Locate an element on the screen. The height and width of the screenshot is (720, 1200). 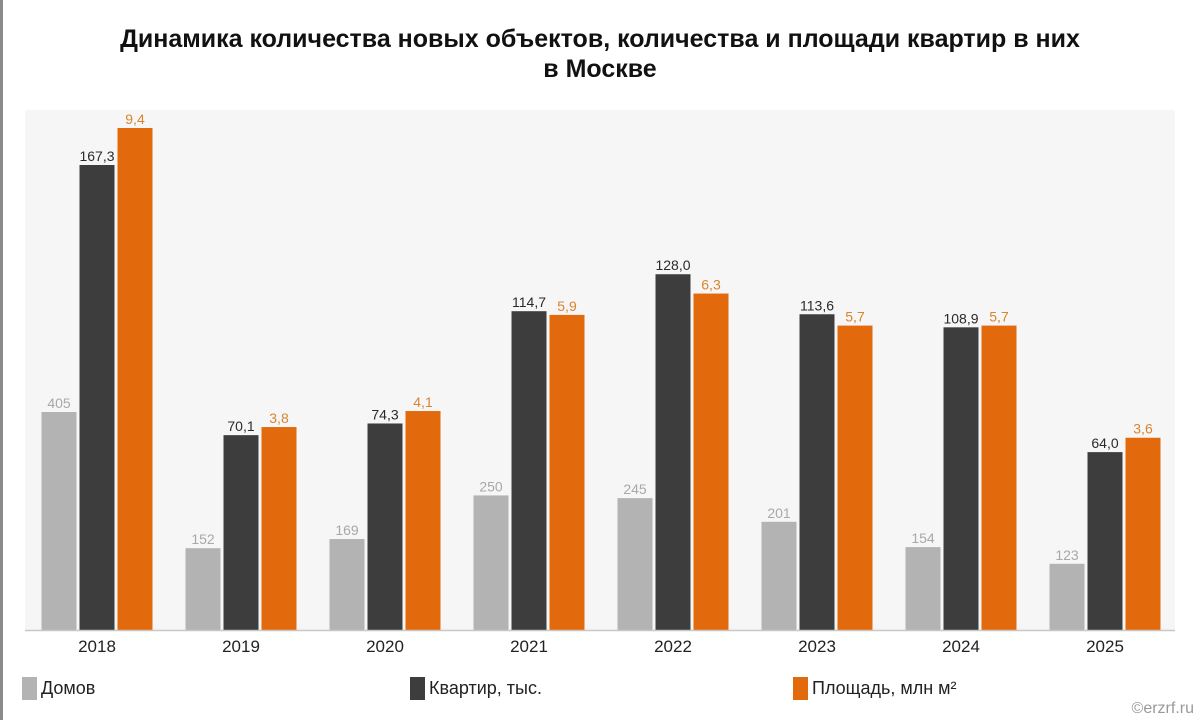
x-tick-label: 2022 is located at coordinates (673, 646).